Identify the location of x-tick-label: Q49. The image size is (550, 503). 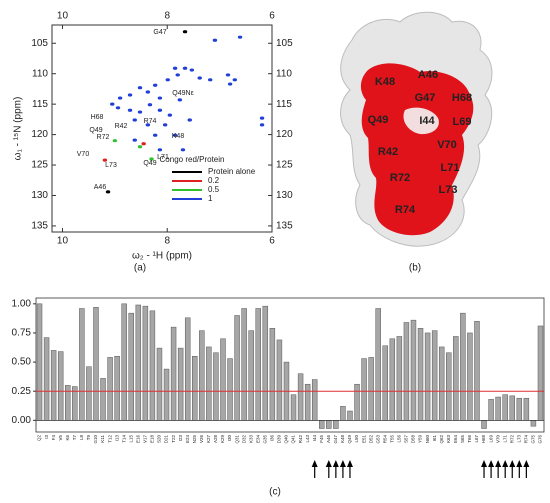
(349, 439).